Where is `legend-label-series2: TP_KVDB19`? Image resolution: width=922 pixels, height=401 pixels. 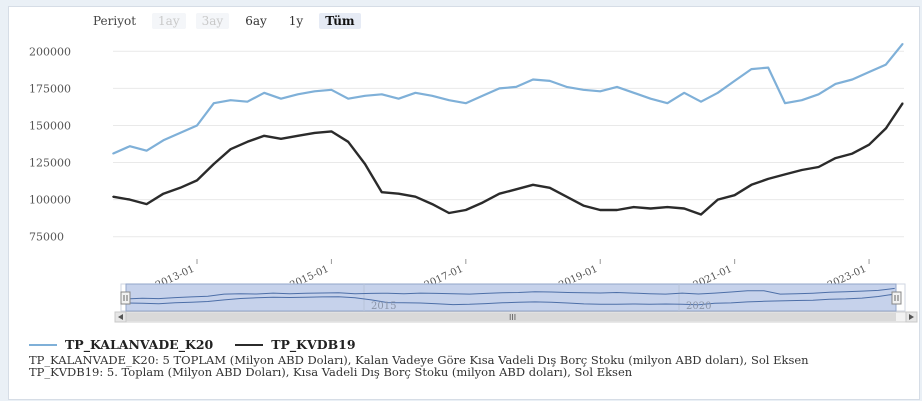 legend-label-series2: TP_KVDB19 is located at coordinates (313, 344).